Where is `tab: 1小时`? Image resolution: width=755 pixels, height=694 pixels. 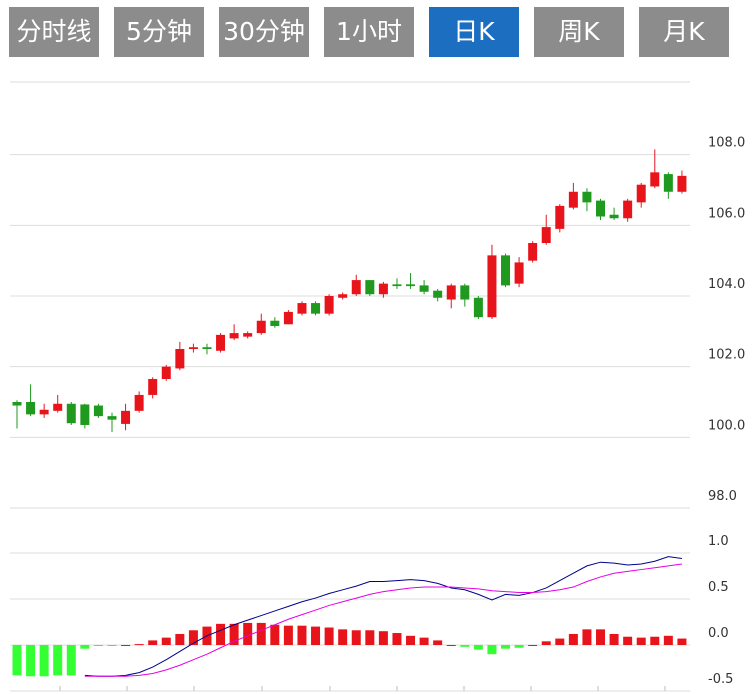 tab: 1小时 is located at coordinates (369, 32).